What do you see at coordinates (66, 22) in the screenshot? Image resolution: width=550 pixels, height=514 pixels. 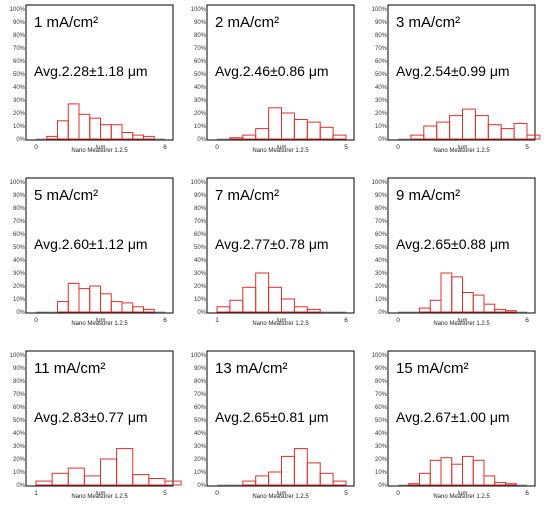 I see `panel-title: 1 mA/cm²` at bounding box center [66, 22].